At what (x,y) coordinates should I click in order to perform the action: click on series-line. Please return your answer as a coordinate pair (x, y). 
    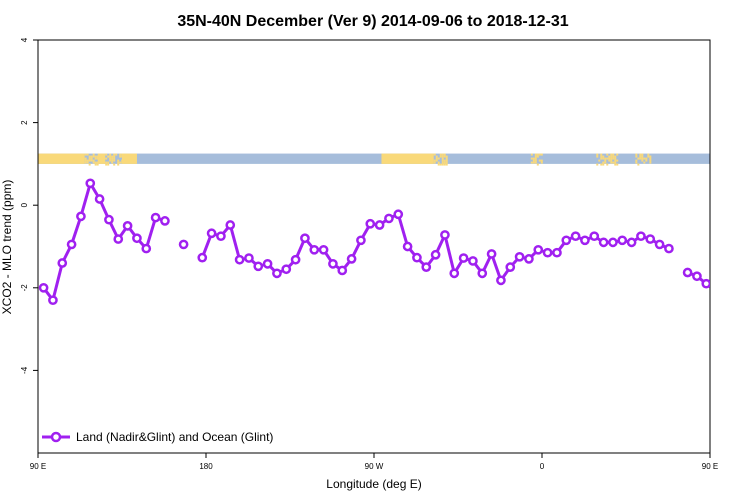
    Looking at the image, I should click on (698, 279).